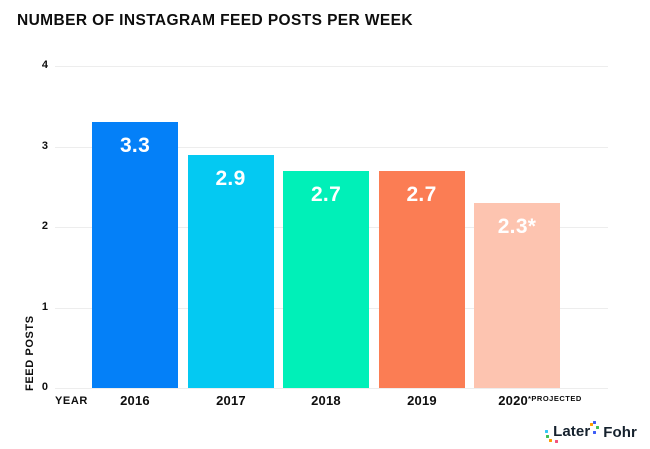 Image resolution: width=650 pixels, height=449 pixels. Describe the element at coordinates (44, 146) in the screenshot. I see `y-tick-label: 3` at that location.